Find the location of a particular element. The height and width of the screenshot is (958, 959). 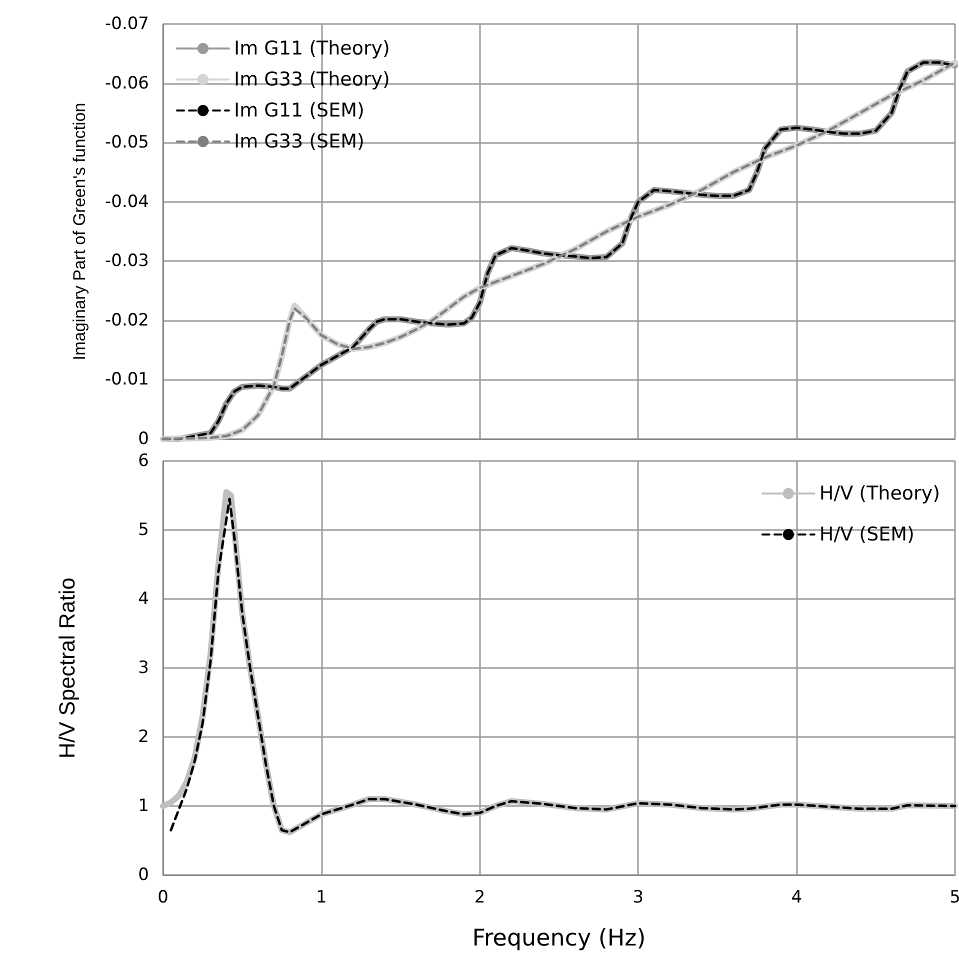

legend-label: Im G33 (SEM) is located at coordinates (299, 141).